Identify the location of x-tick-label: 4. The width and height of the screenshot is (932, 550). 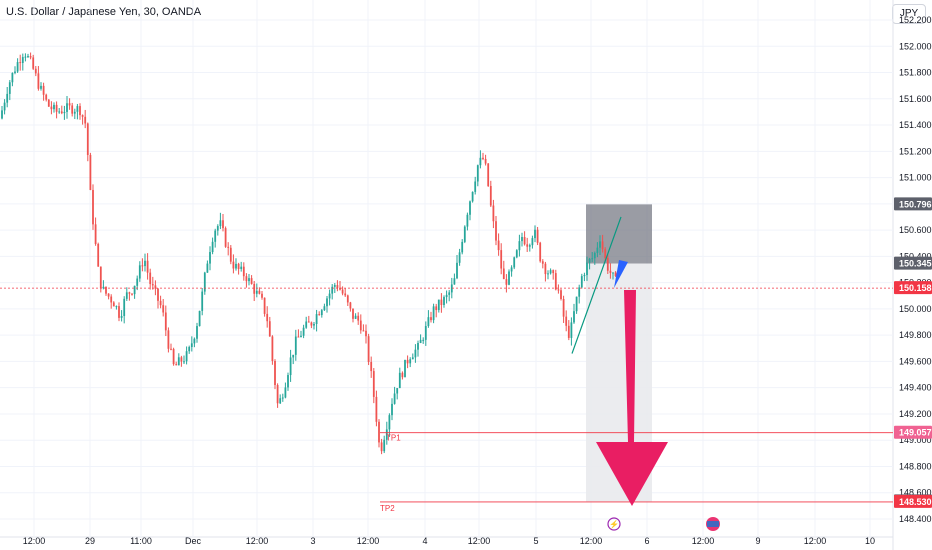
(424, 541).